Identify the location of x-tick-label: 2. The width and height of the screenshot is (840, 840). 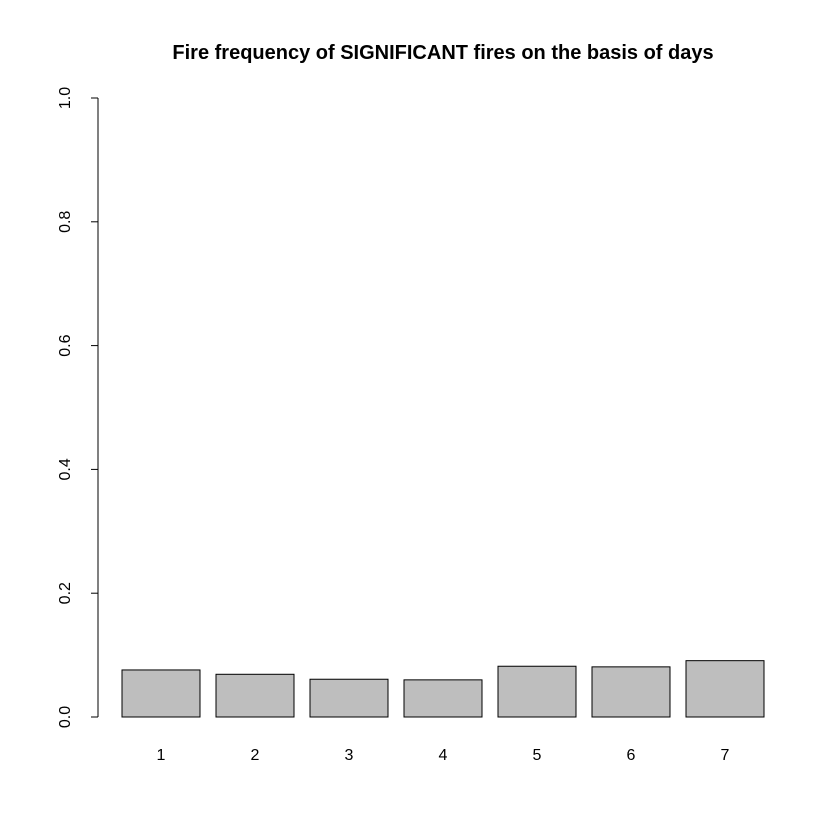
(255, 755).